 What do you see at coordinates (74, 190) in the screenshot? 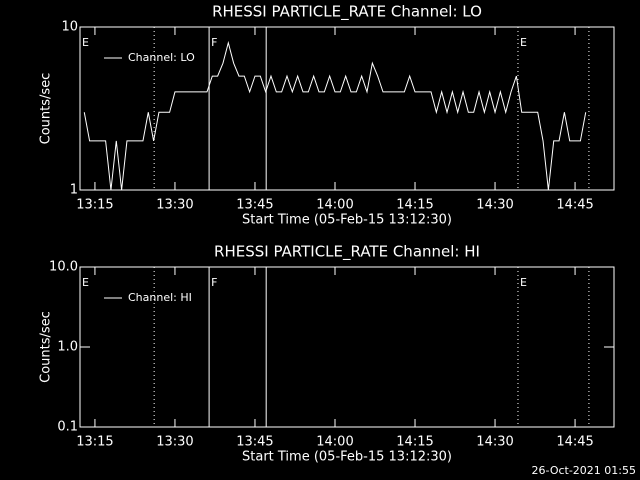
I see `y-tick-label: 1` at bounding box center [74, 190].